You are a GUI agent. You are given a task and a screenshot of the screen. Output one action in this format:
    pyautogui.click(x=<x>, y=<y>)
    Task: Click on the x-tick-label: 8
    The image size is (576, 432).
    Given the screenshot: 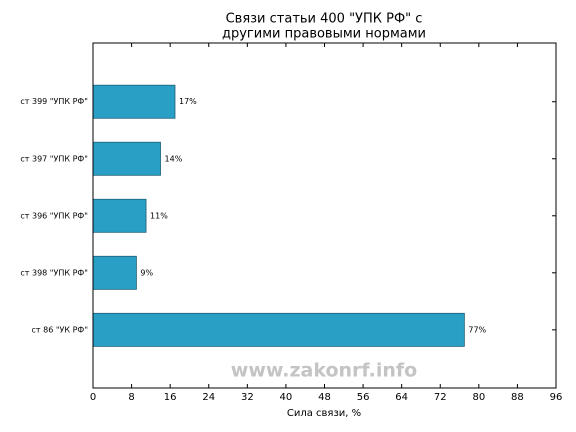 What is the action you would take?
    pyautogui.click(x=131, y=397)
    